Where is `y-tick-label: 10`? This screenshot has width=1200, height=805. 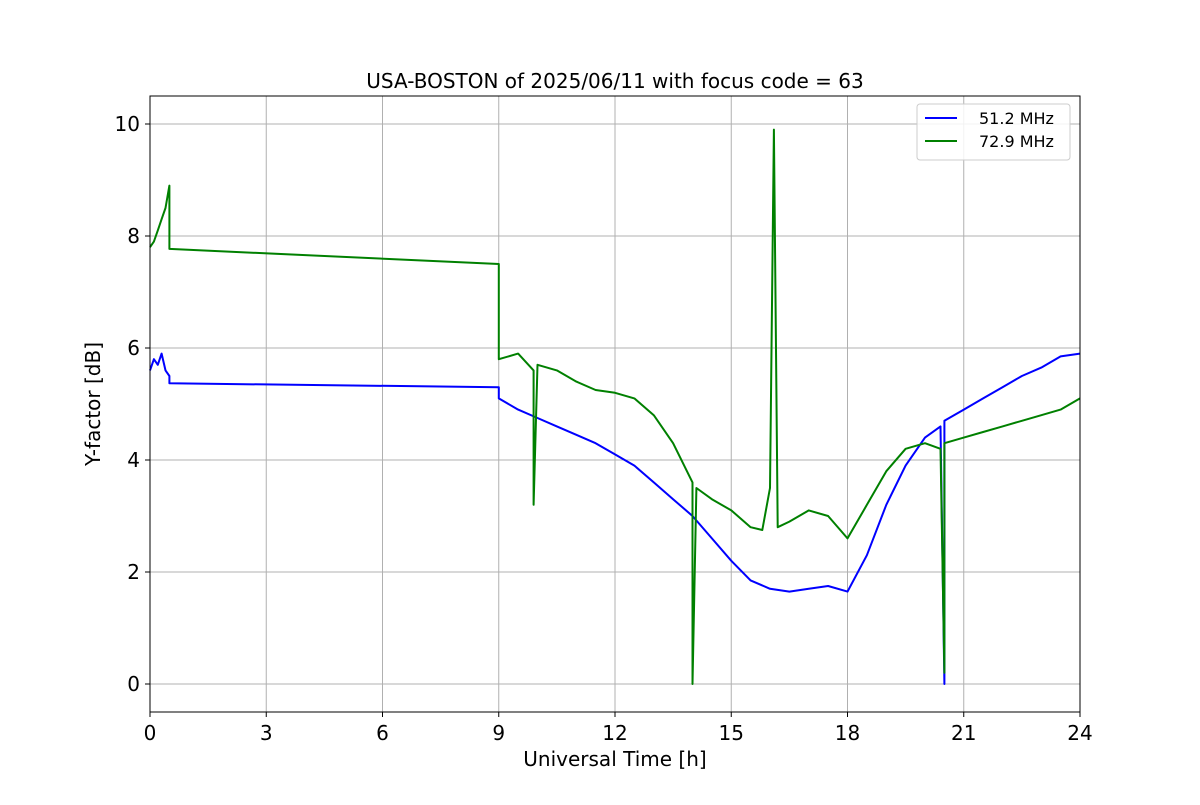 y-tick-label: 10 is located at coordinates (127, 124).